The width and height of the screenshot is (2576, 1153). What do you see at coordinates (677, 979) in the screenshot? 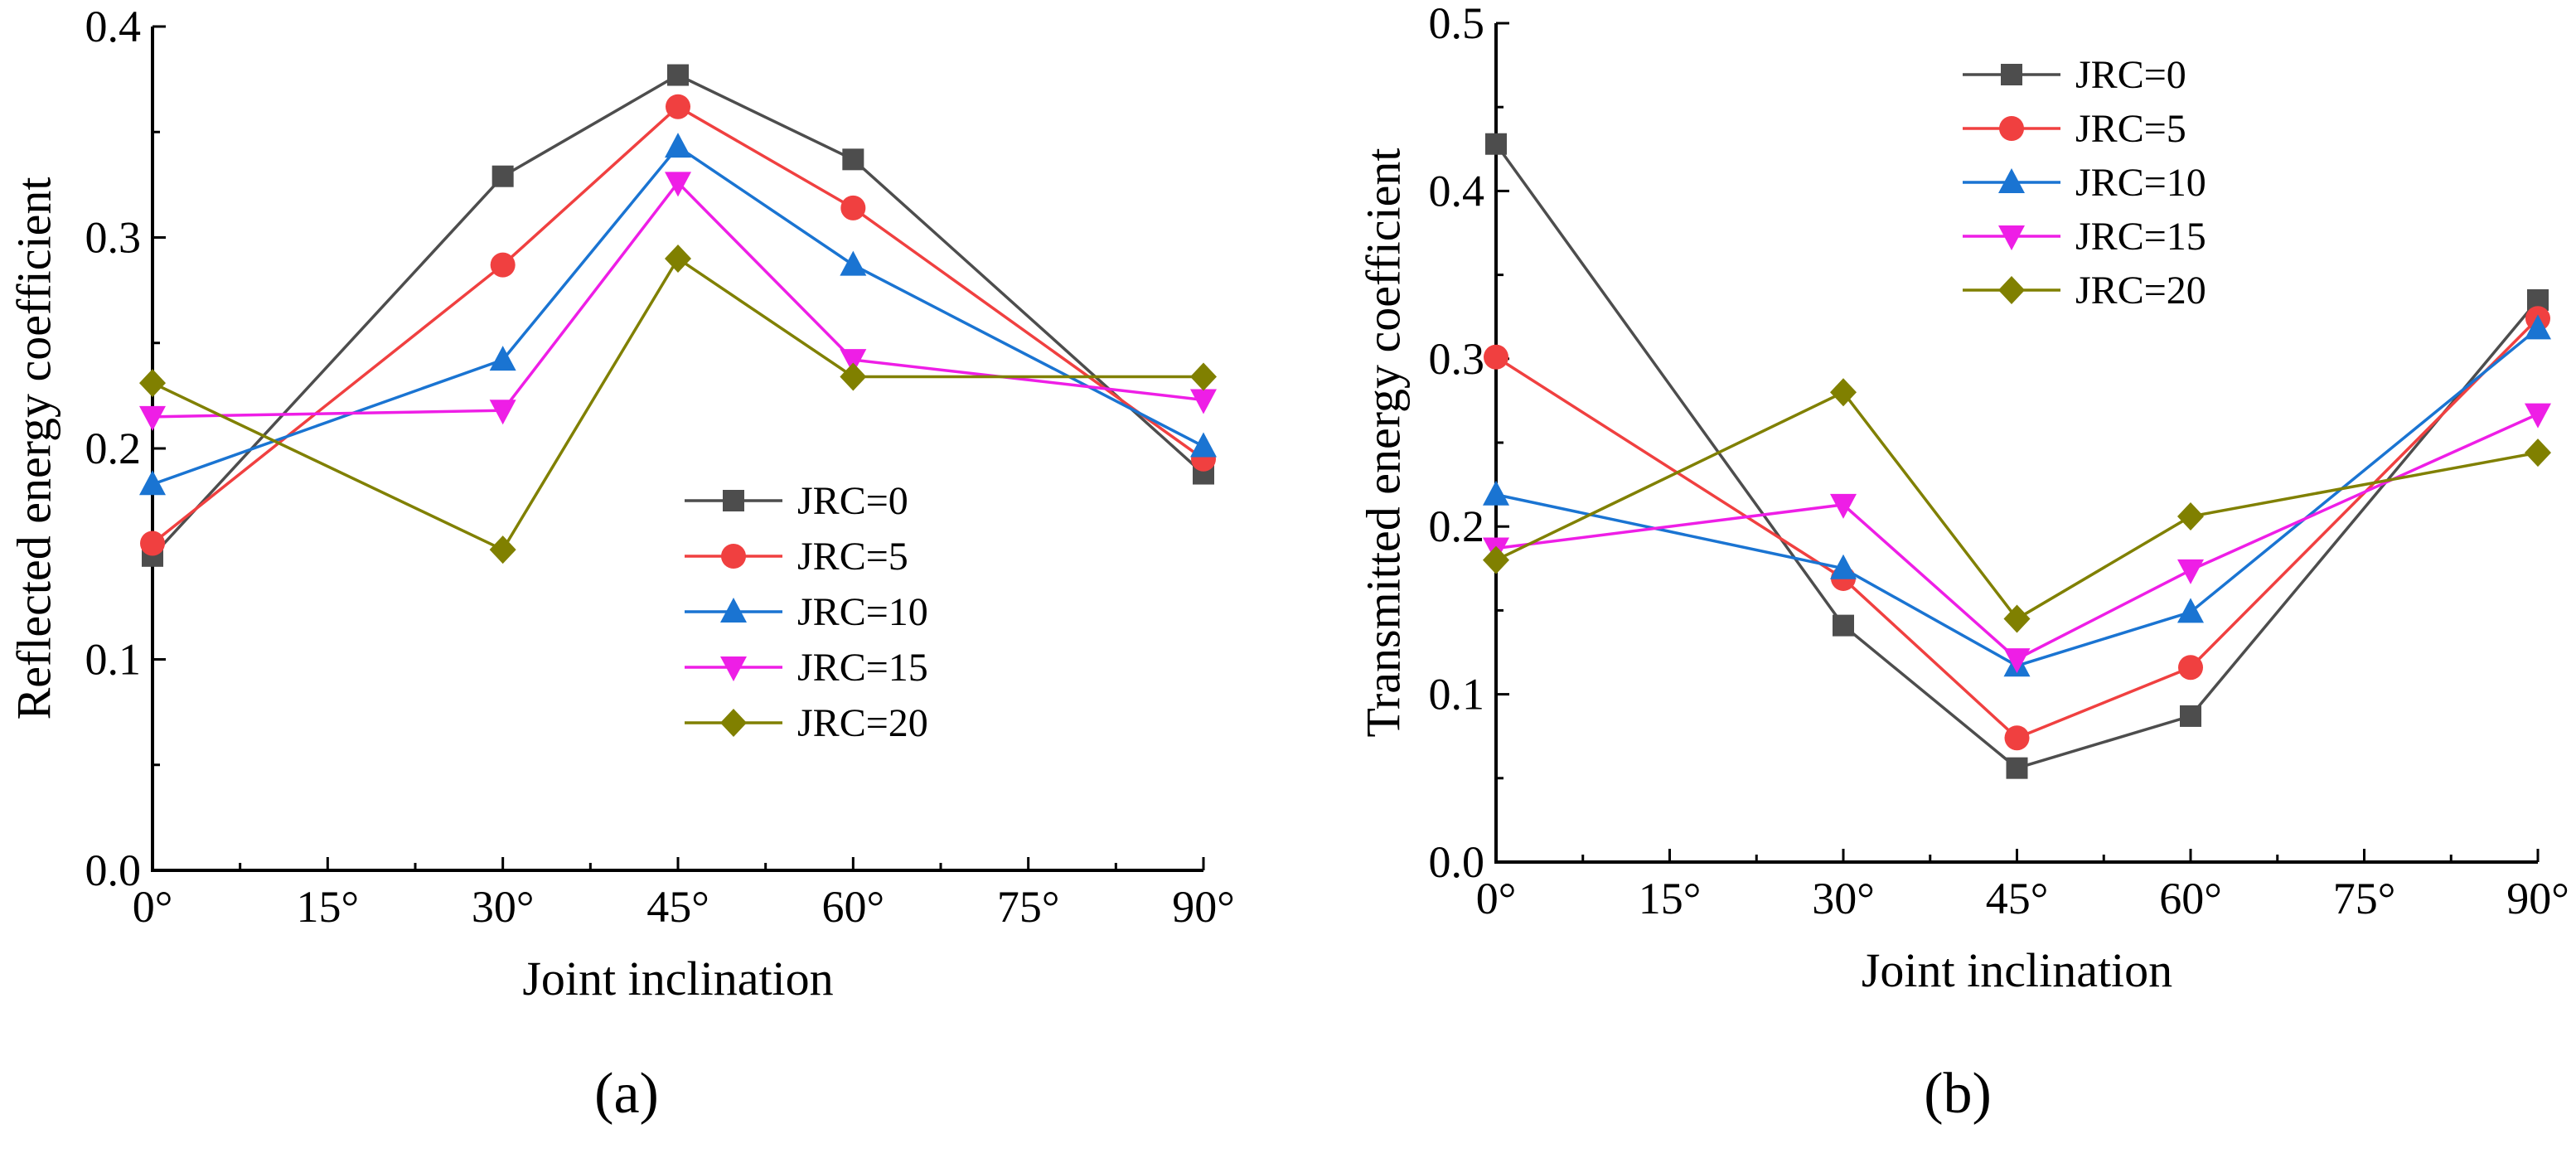
I see `x-axis-label: Joint inclination` at bounding box center [677, 979].